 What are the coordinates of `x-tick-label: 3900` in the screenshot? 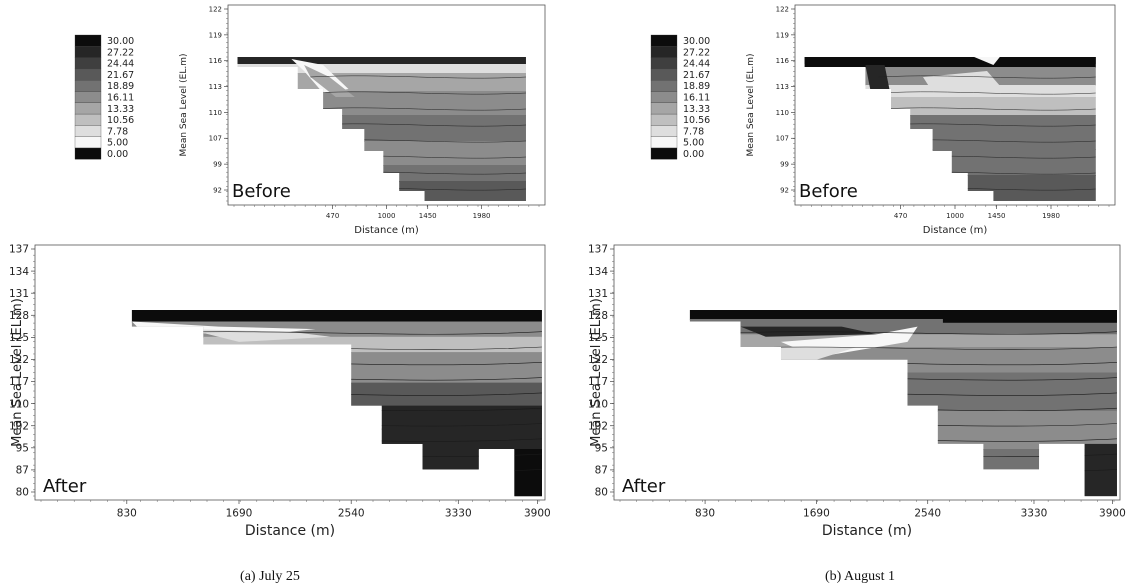 It's located at (1112, 514).